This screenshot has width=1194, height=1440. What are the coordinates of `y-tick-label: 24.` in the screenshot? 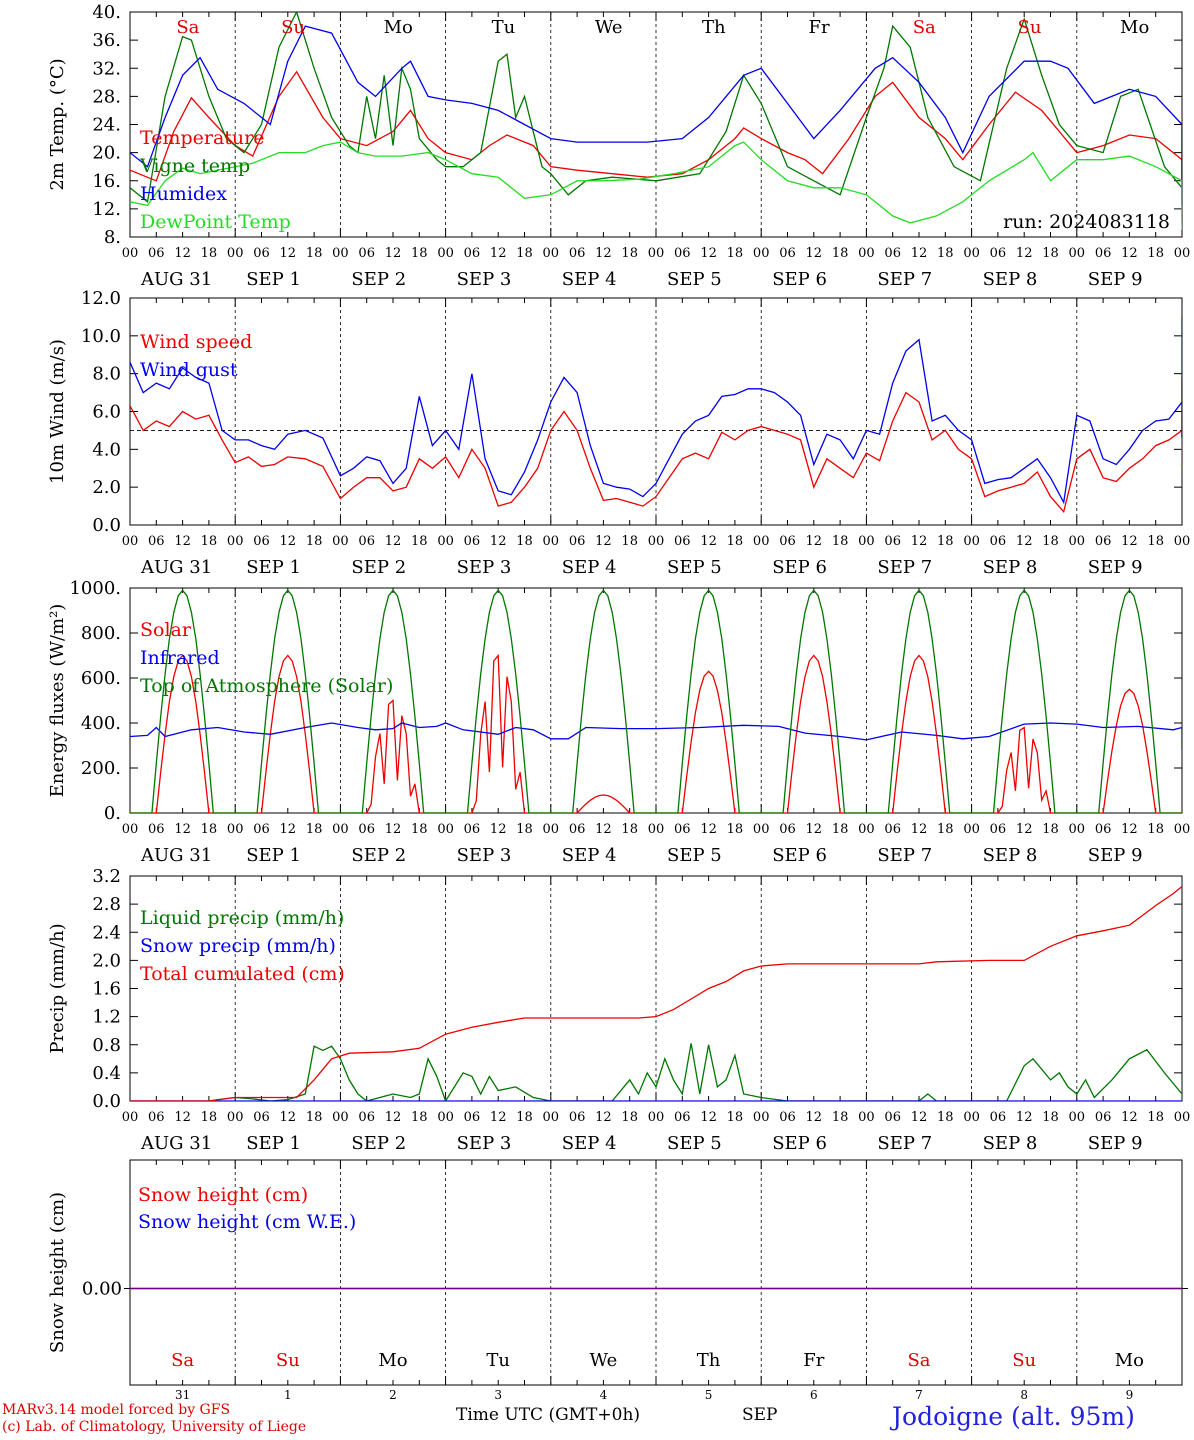 It's located at (106, 125).